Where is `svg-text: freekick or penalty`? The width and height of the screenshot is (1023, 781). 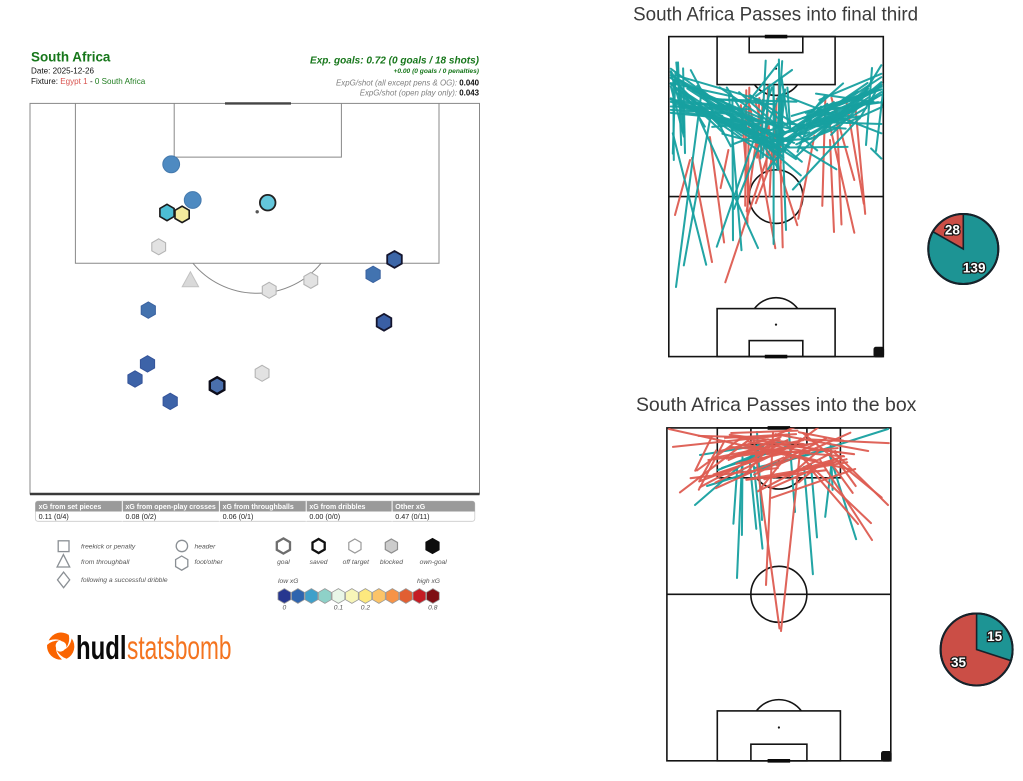
svg-text: freekick or penalty is located at coordinates (108, 546).